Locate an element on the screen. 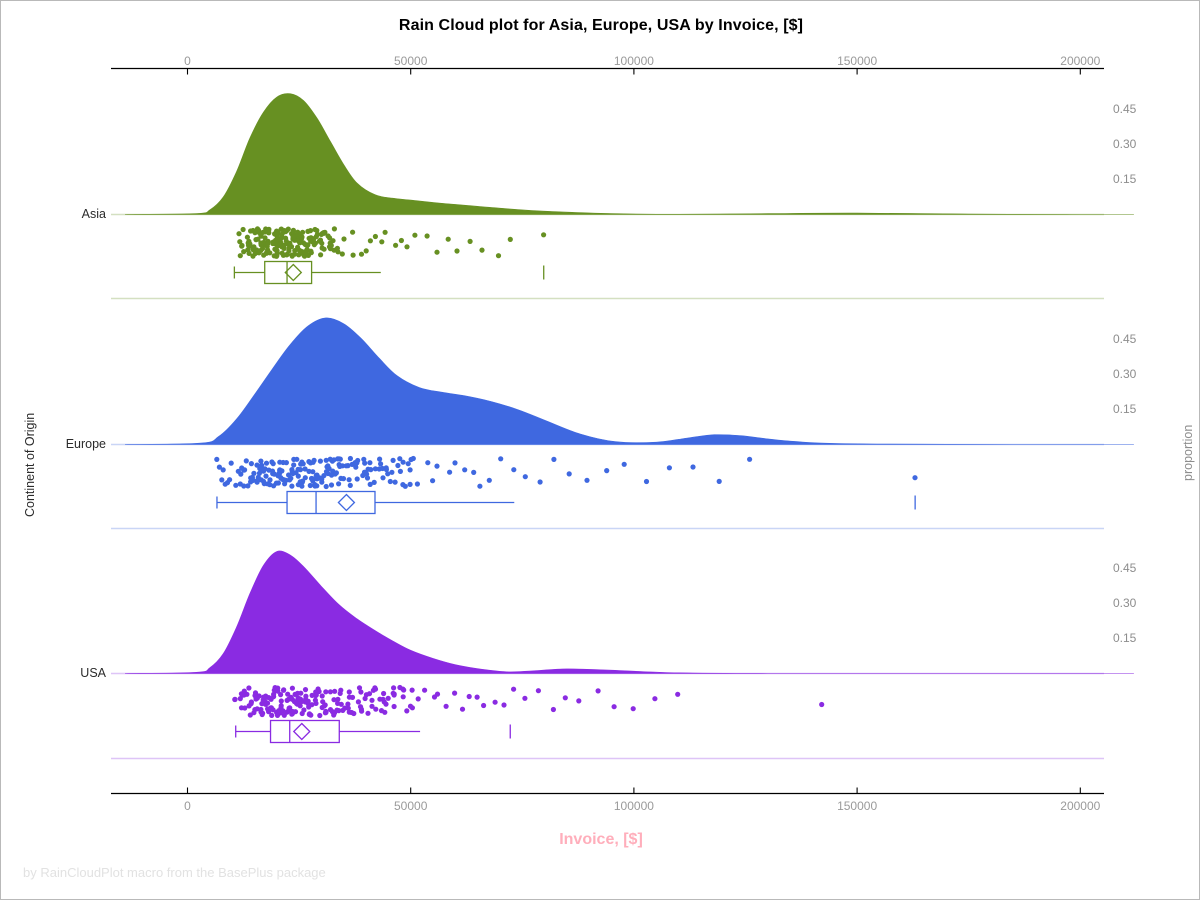 The width and height of the screenshot is (1200, 901). proportion-tick-label: 0.30 is located at coordinates (1125, 602).